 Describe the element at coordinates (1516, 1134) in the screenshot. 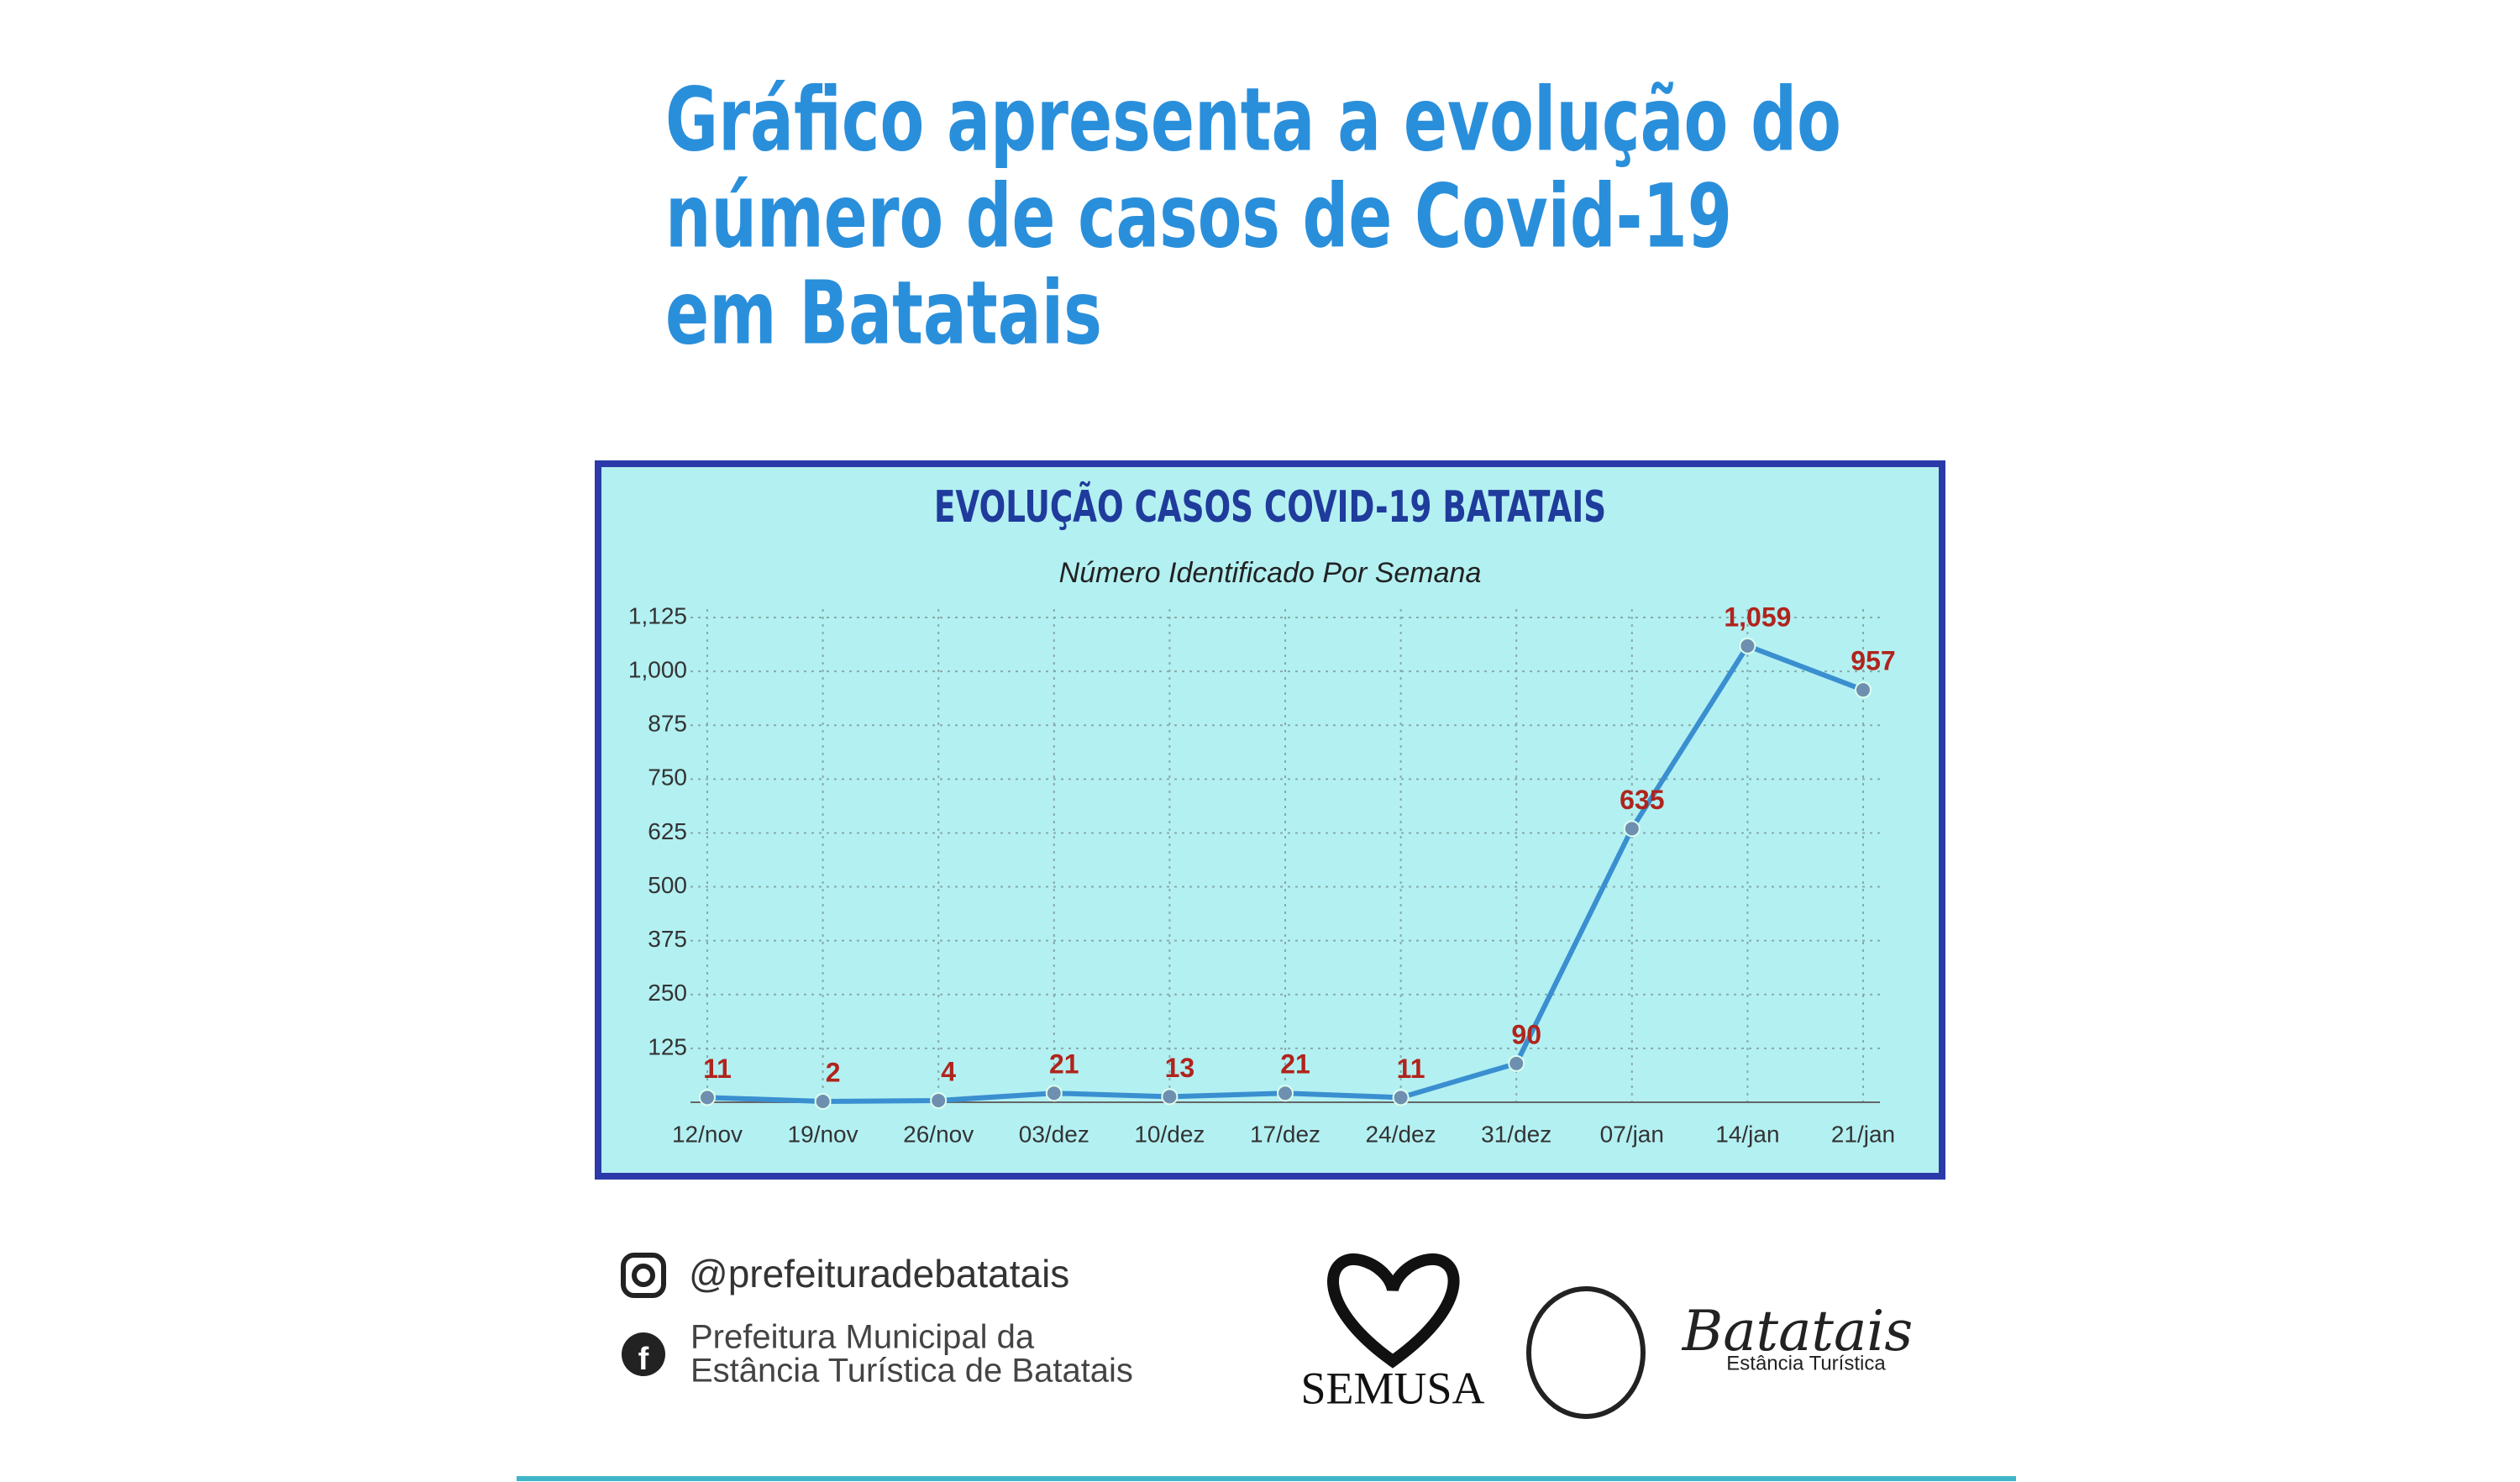

I see `x-tick-label: 31/dez` at that location.